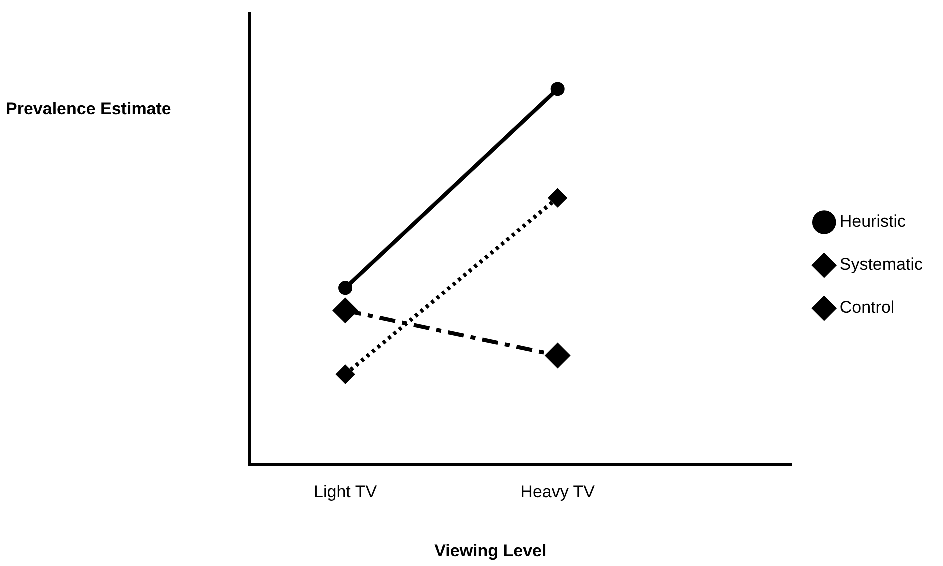 The image size is (943, 566). Describe the element at coordinates (867, 308) in the screenshot. I see `legend-label: Control` at that location.